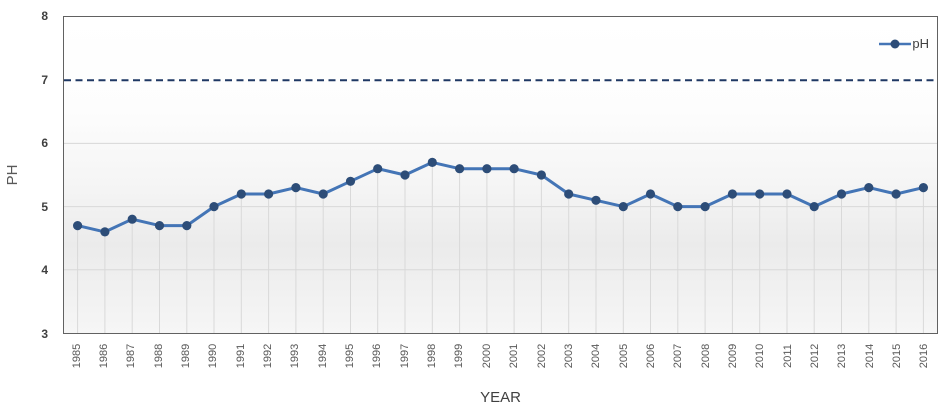  Describe the element at coordinates (678, 356) in the screenshot. I see `x-tick-label: 2007` at that location.